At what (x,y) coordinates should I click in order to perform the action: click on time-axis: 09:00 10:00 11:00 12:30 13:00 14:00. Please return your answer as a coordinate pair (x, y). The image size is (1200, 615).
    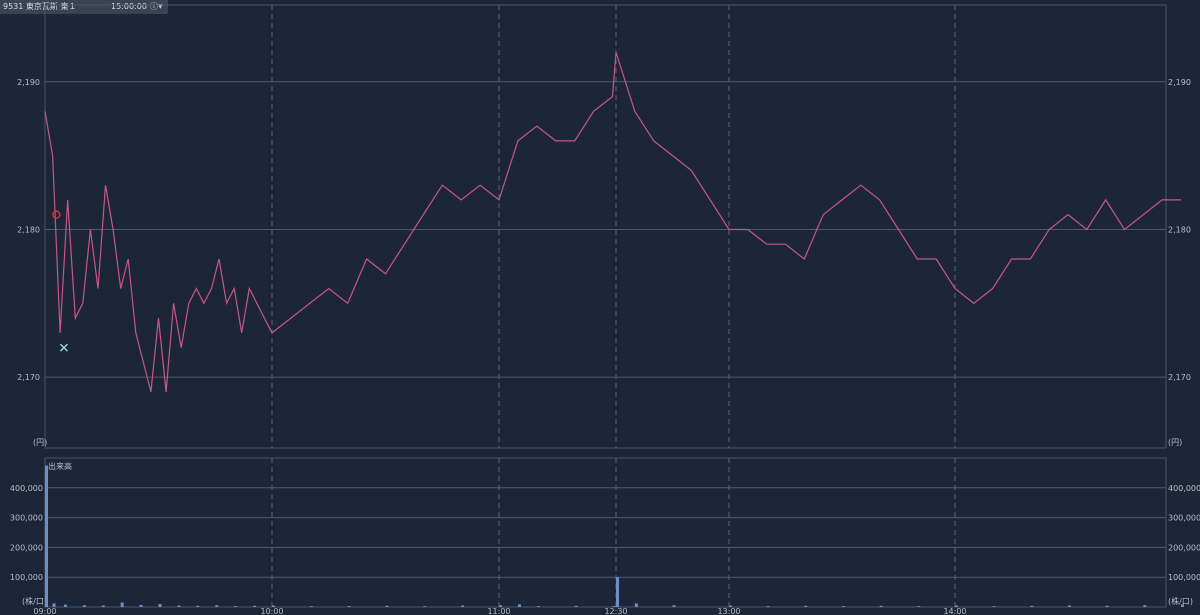
    Looking at the image, I should click on (499, 611).